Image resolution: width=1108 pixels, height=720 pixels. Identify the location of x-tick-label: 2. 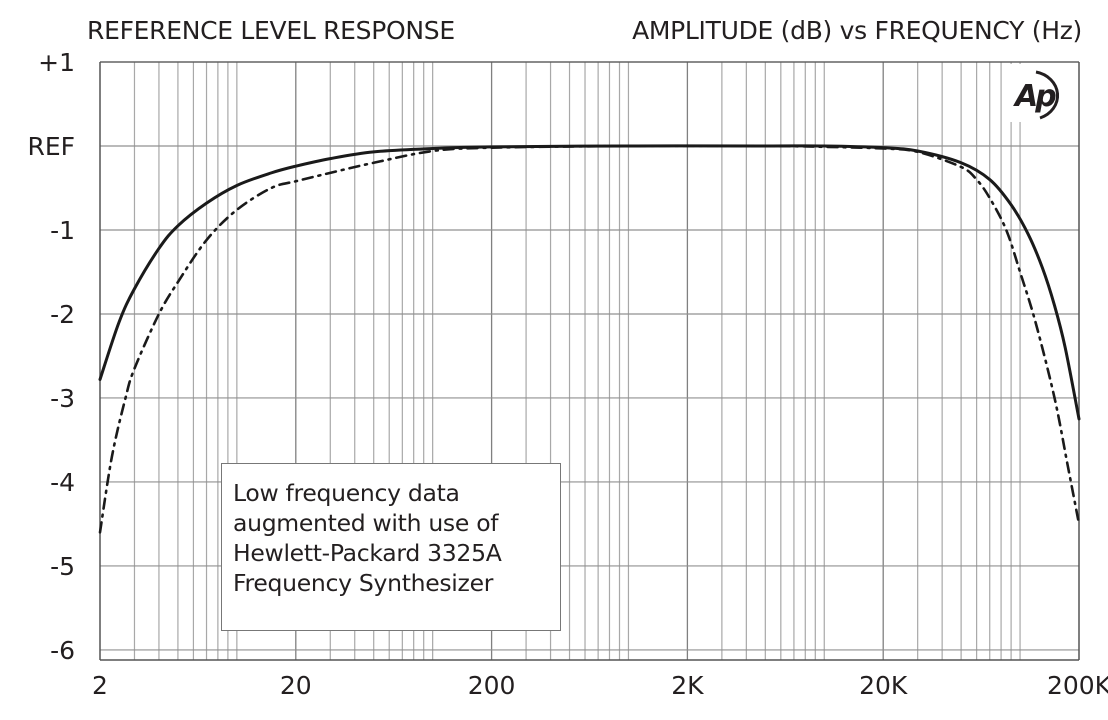
(100, 685).